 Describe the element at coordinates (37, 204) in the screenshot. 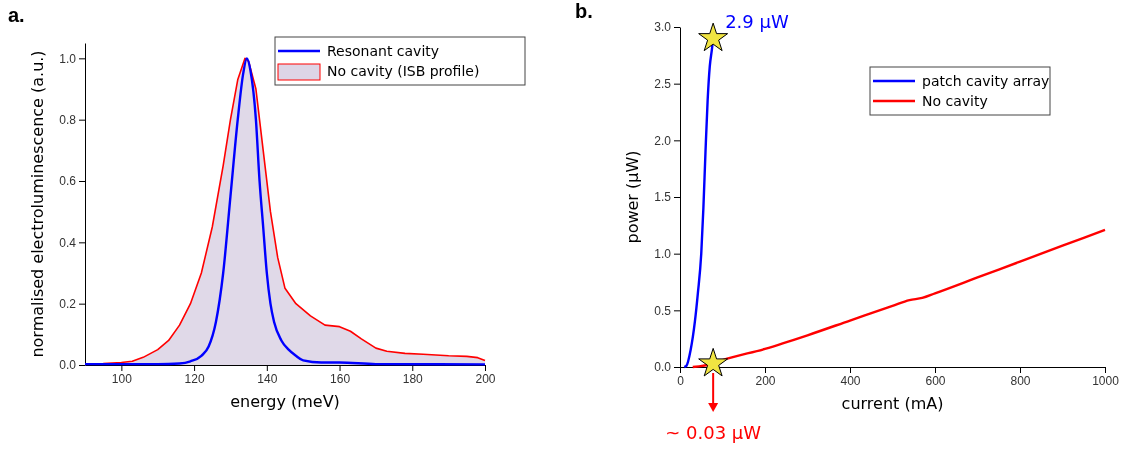

I see `y-axis-title: normalised electroluminescence (a.u.)` at that location.